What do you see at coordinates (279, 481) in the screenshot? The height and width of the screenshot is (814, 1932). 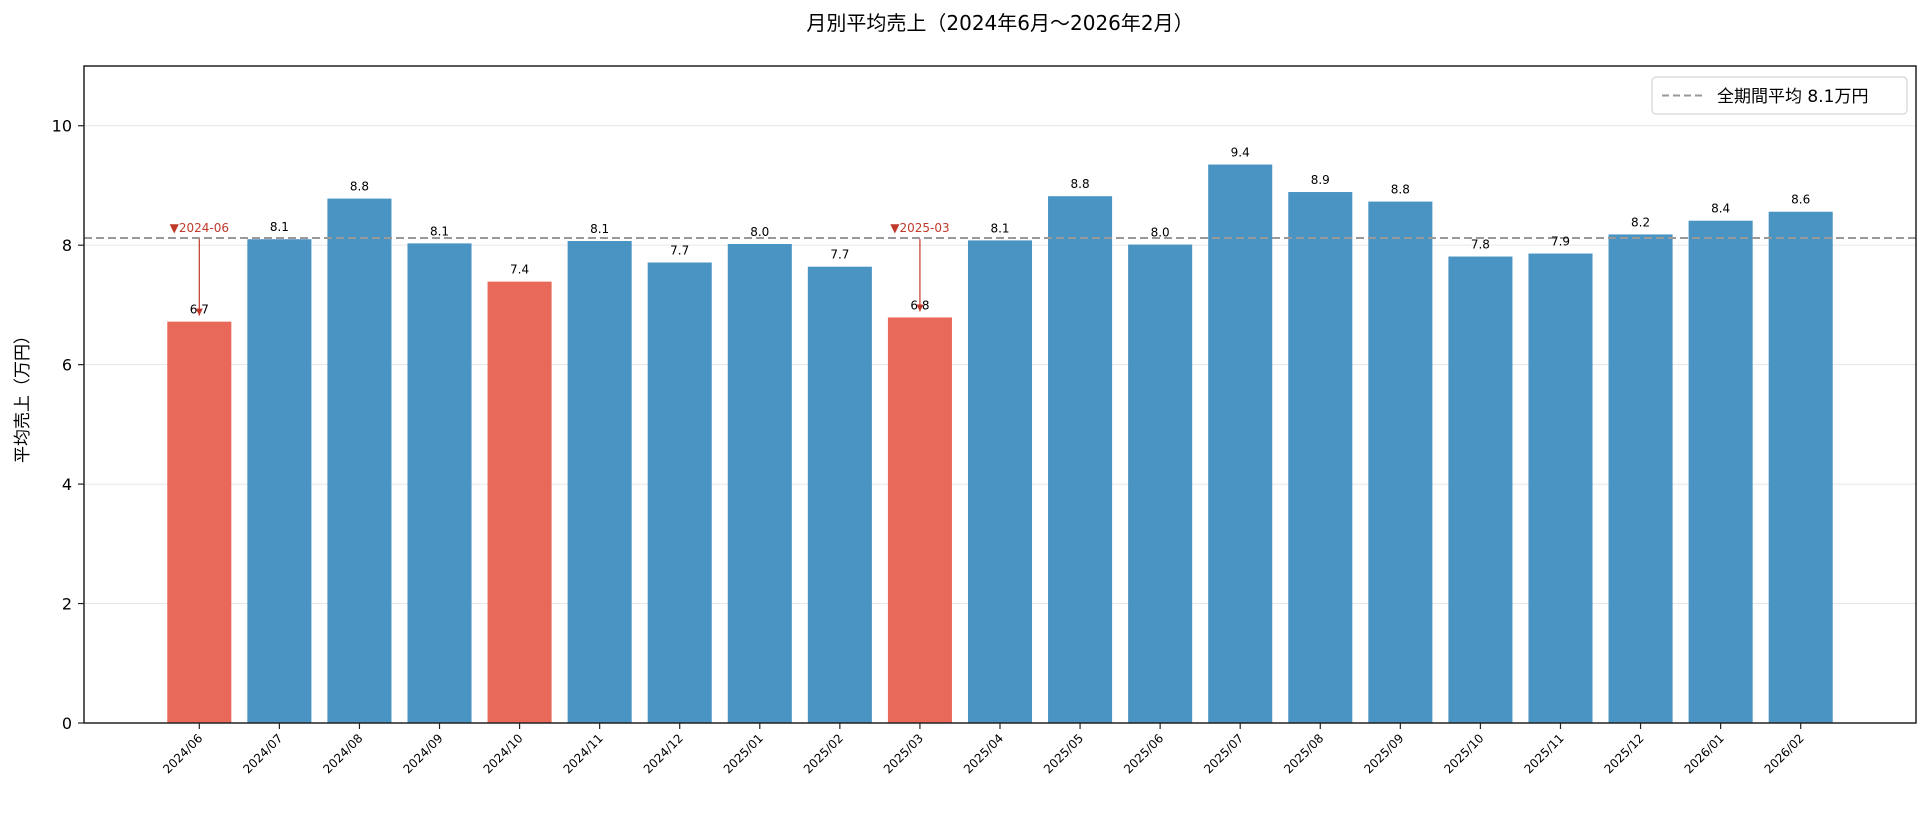 I see `bar-2024/07` at bounding box center [279, 481].